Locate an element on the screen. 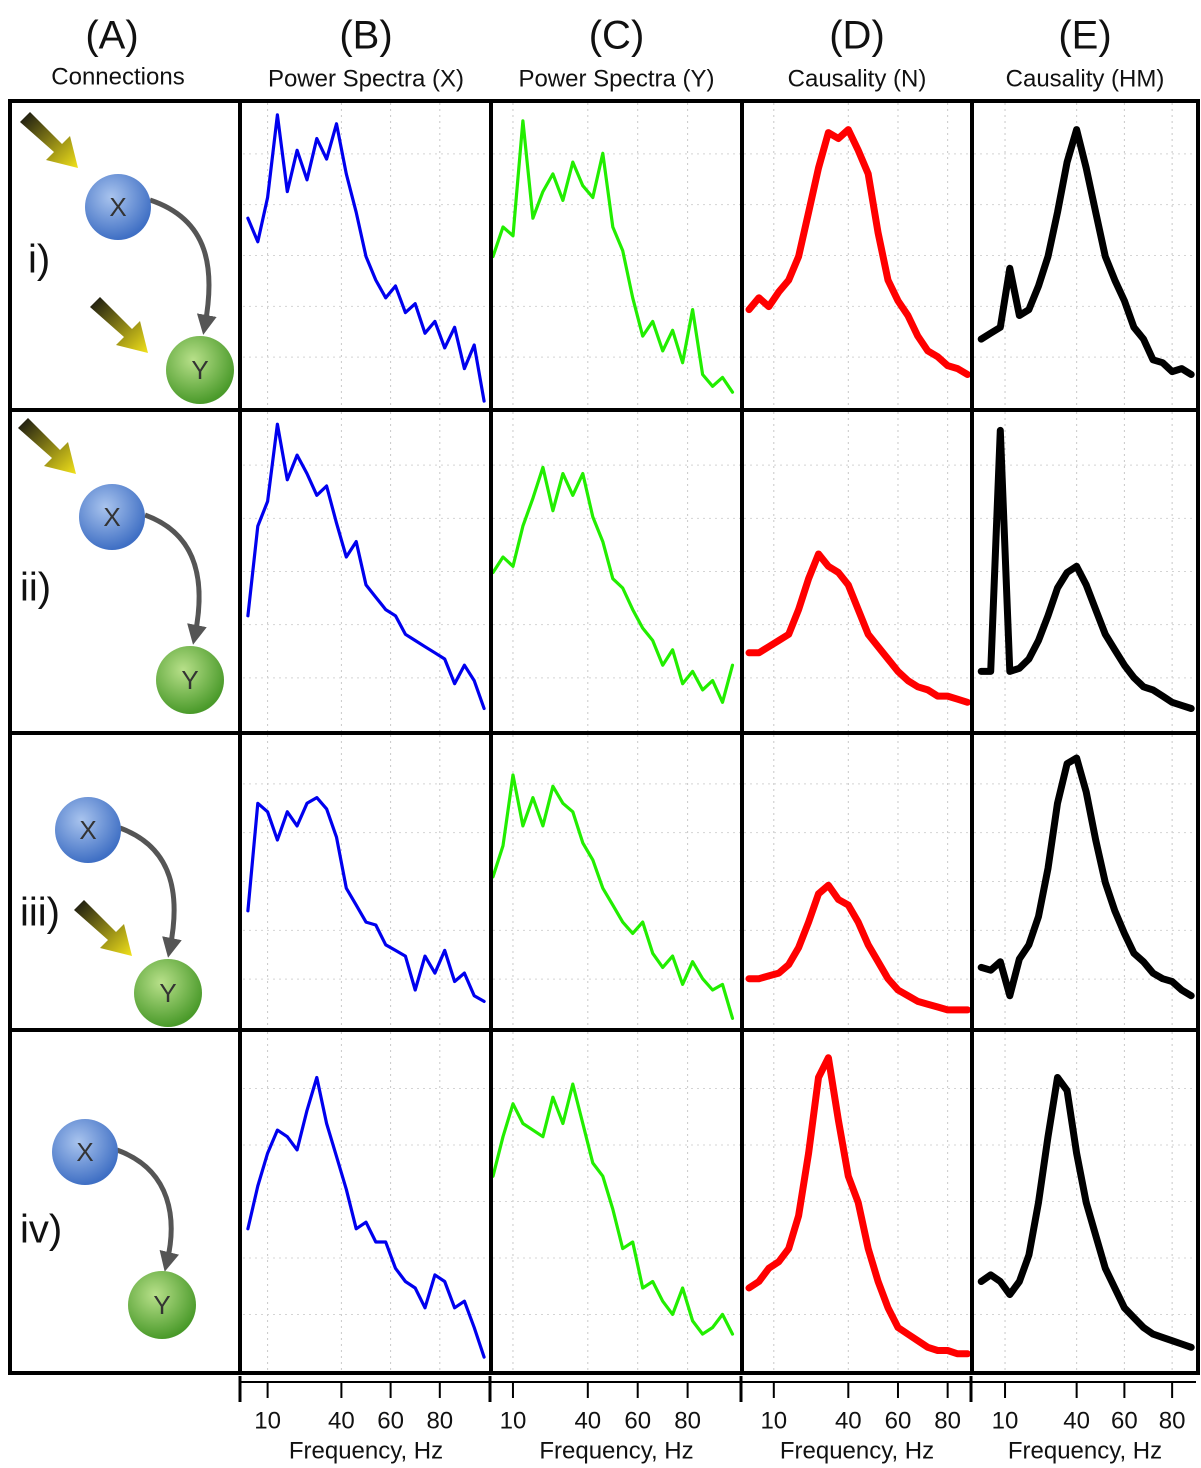  connection-diagram: X Y iv) is located at coordinates (108, 1229).